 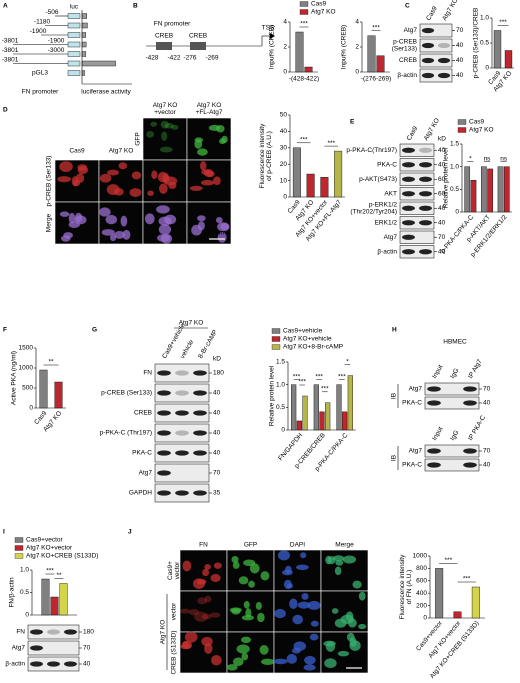 I want to click on tss-label: TSS, so click(x=268, y=28).